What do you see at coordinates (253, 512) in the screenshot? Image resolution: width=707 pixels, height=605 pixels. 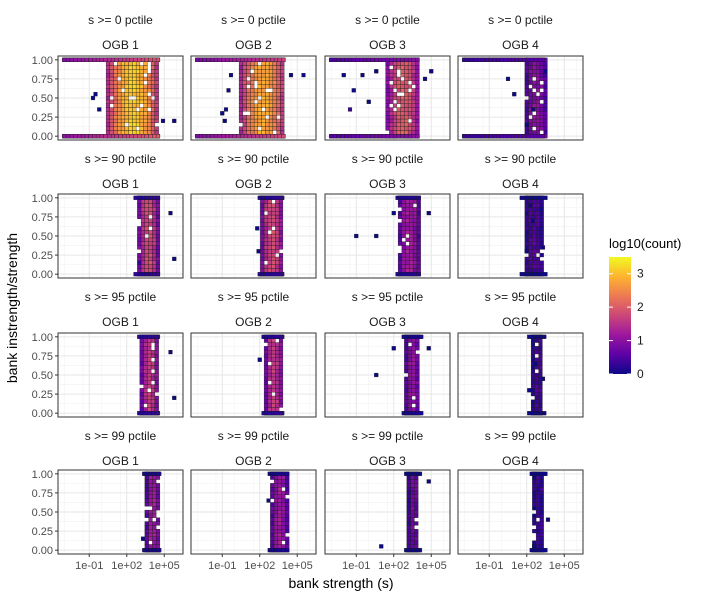 I see `panel-border` at bounding box center [253, 512].